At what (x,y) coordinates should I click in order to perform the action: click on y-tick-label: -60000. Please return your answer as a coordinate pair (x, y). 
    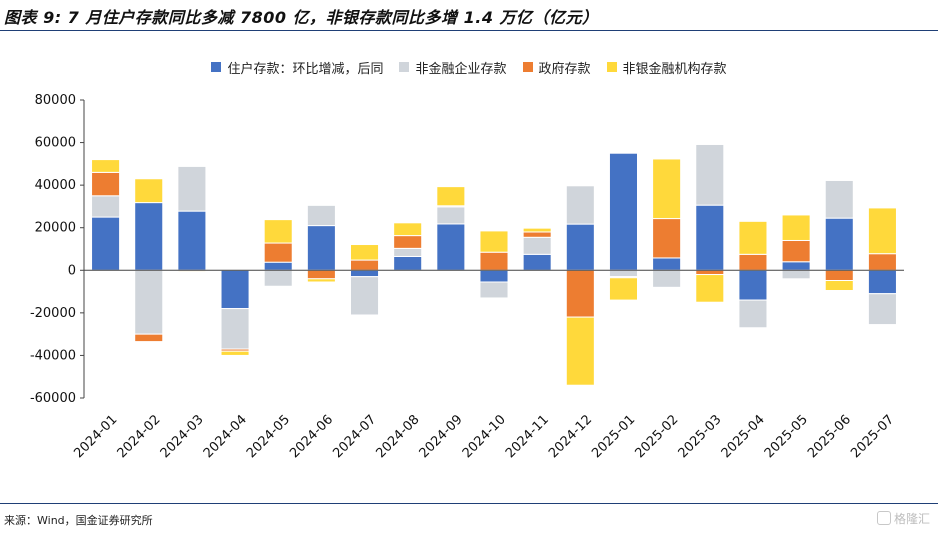
    Looking at the image, I should click on (53, 398).